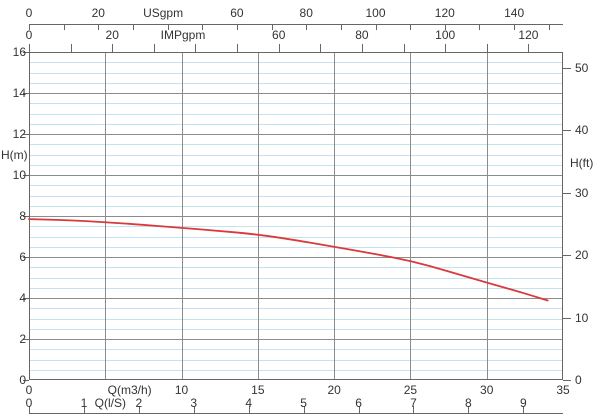  What do you see at coordinates (249, 403) in the screenshot?
I see `ls-tick-label: 4` at bounding box center [249, 403].